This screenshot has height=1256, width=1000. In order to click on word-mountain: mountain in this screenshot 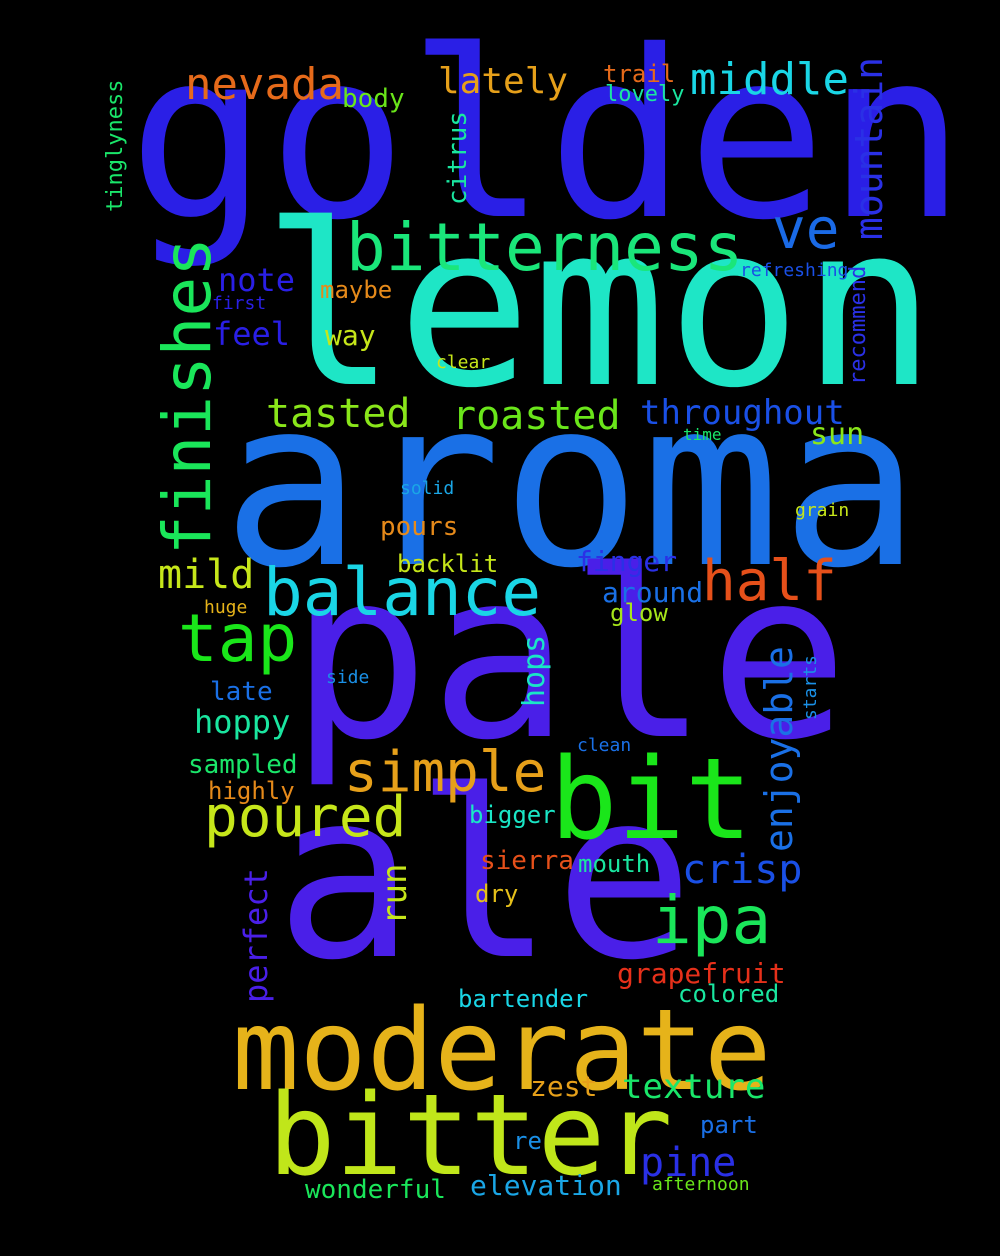, I will do `click(869, 148)`.